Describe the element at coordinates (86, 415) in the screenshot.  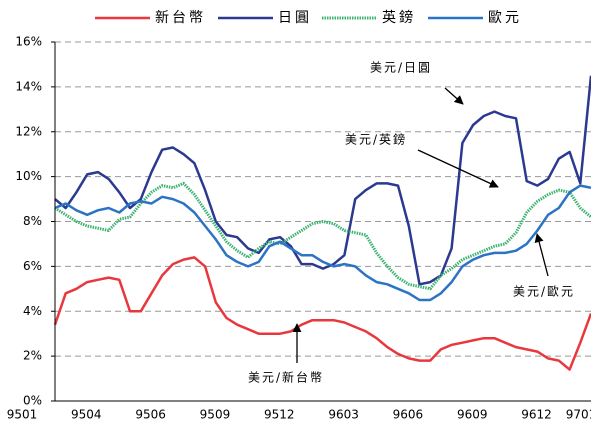
I see `x-tick-label: 9504` at that location.